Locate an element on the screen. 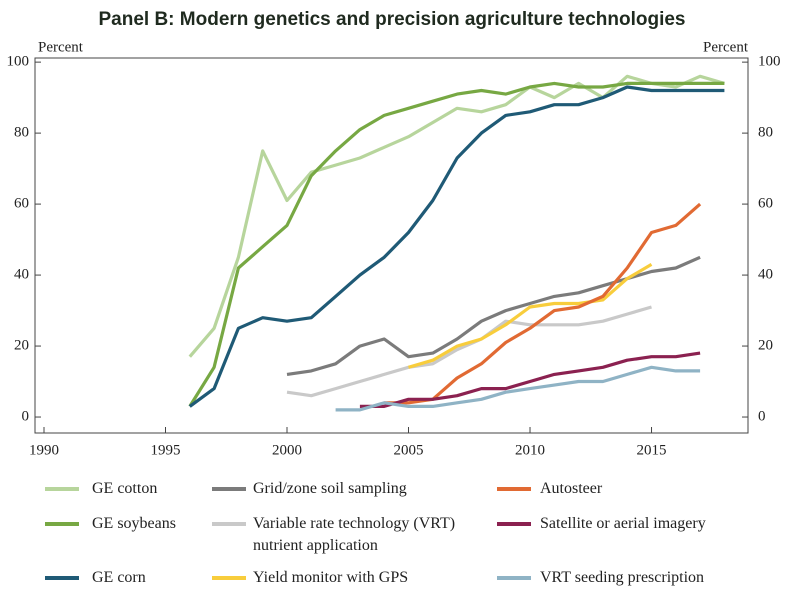 The height and width of the screenshot is (590, 785). legend-label: Yield monitor with GPS is located at coordinates (331, 577).